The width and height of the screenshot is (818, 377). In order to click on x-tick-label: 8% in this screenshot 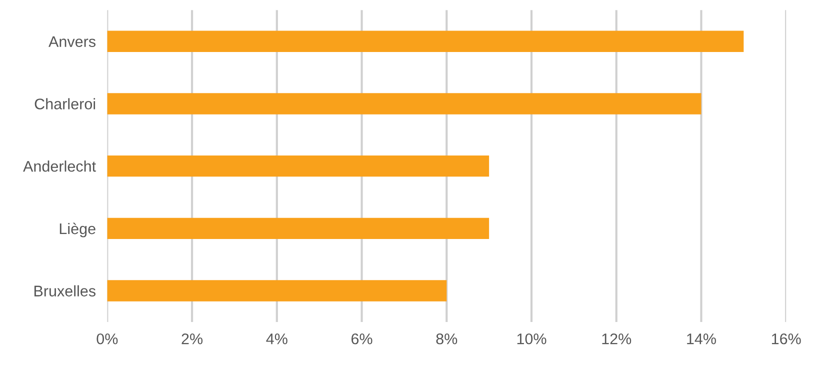, I will do `click(447, 338)`.